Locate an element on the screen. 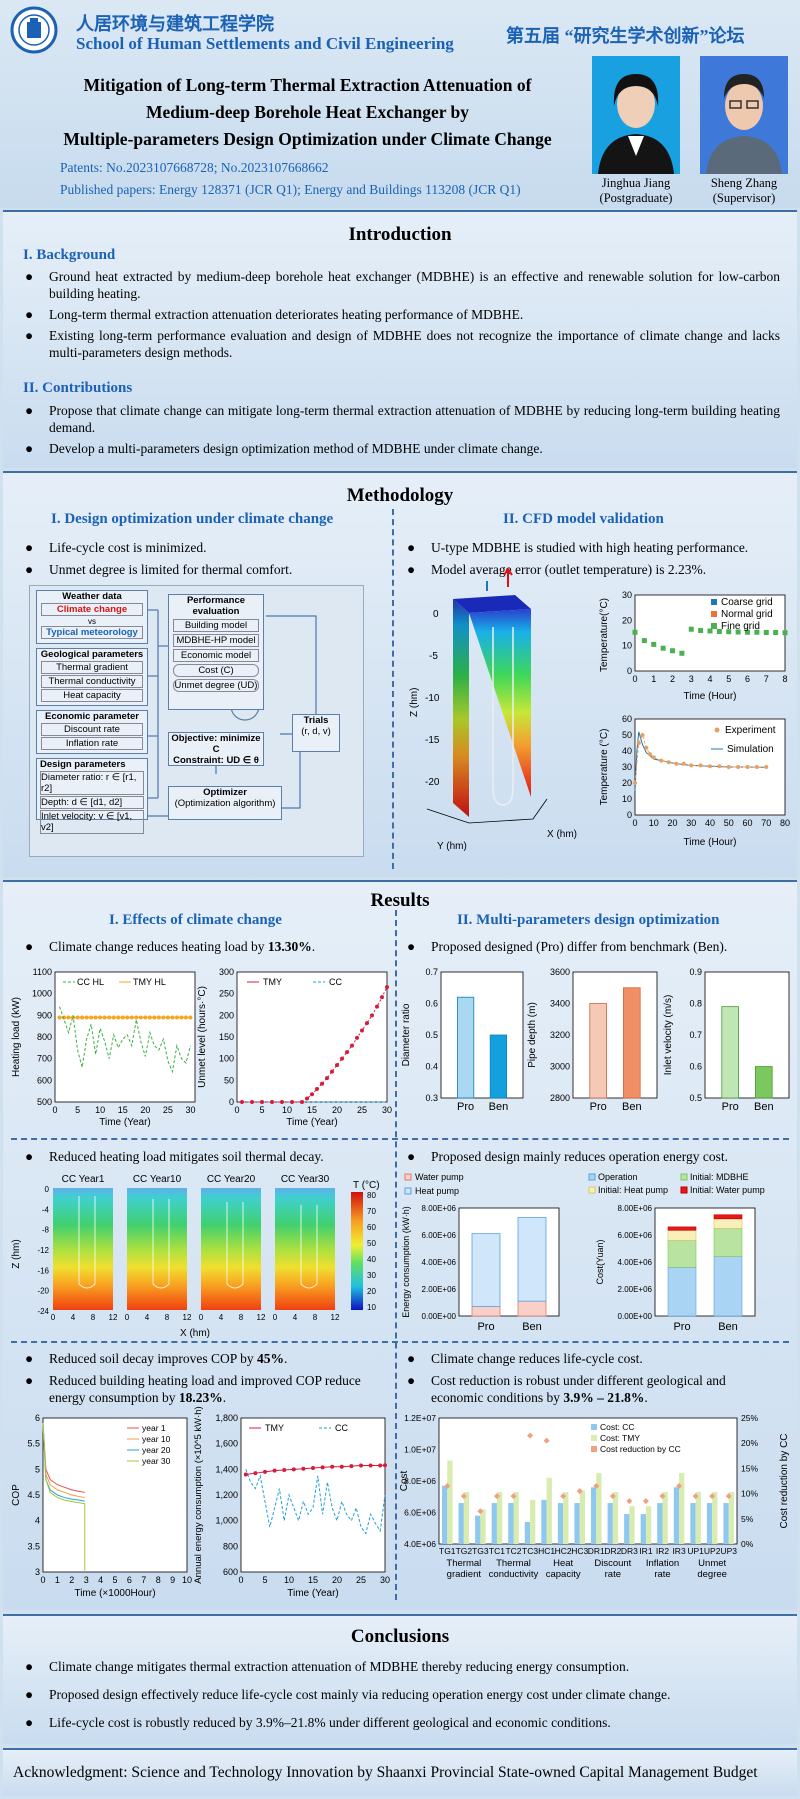 Image resolution: width=800 pixels, height=1799 pixels. y-tick-label: 1,600 is located at coordinates (226, 1444).